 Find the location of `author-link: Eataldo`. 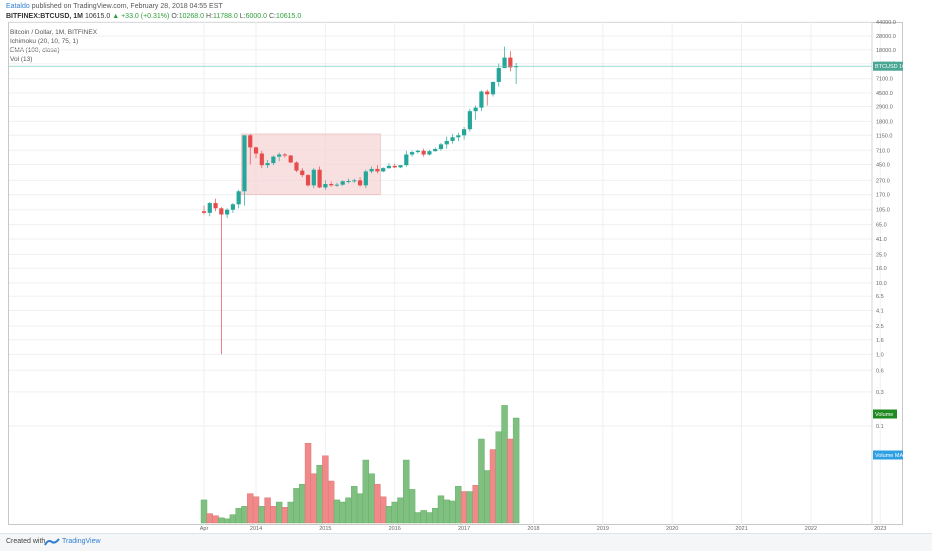

author-link: Eataldo is located at coordinates (18, 6).